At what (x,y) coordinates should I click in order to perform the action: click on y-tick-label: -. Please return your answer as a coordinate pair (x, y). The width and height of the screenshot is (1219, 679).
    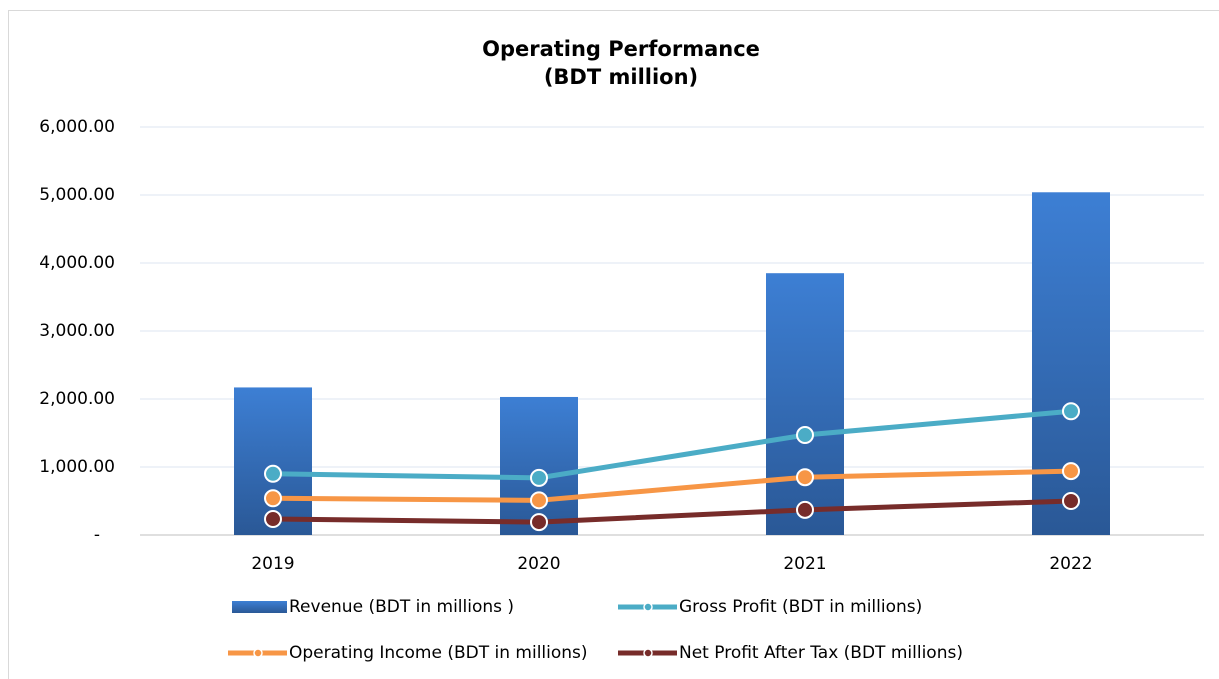
    Looking at the image, I should click on (97, 535).